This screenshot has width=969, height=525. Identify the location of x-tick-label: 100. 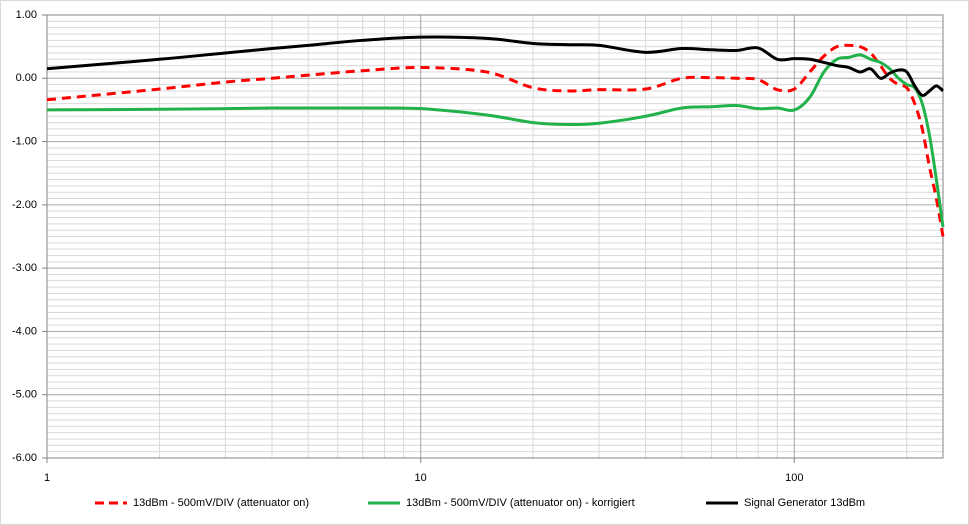
(794, 478).